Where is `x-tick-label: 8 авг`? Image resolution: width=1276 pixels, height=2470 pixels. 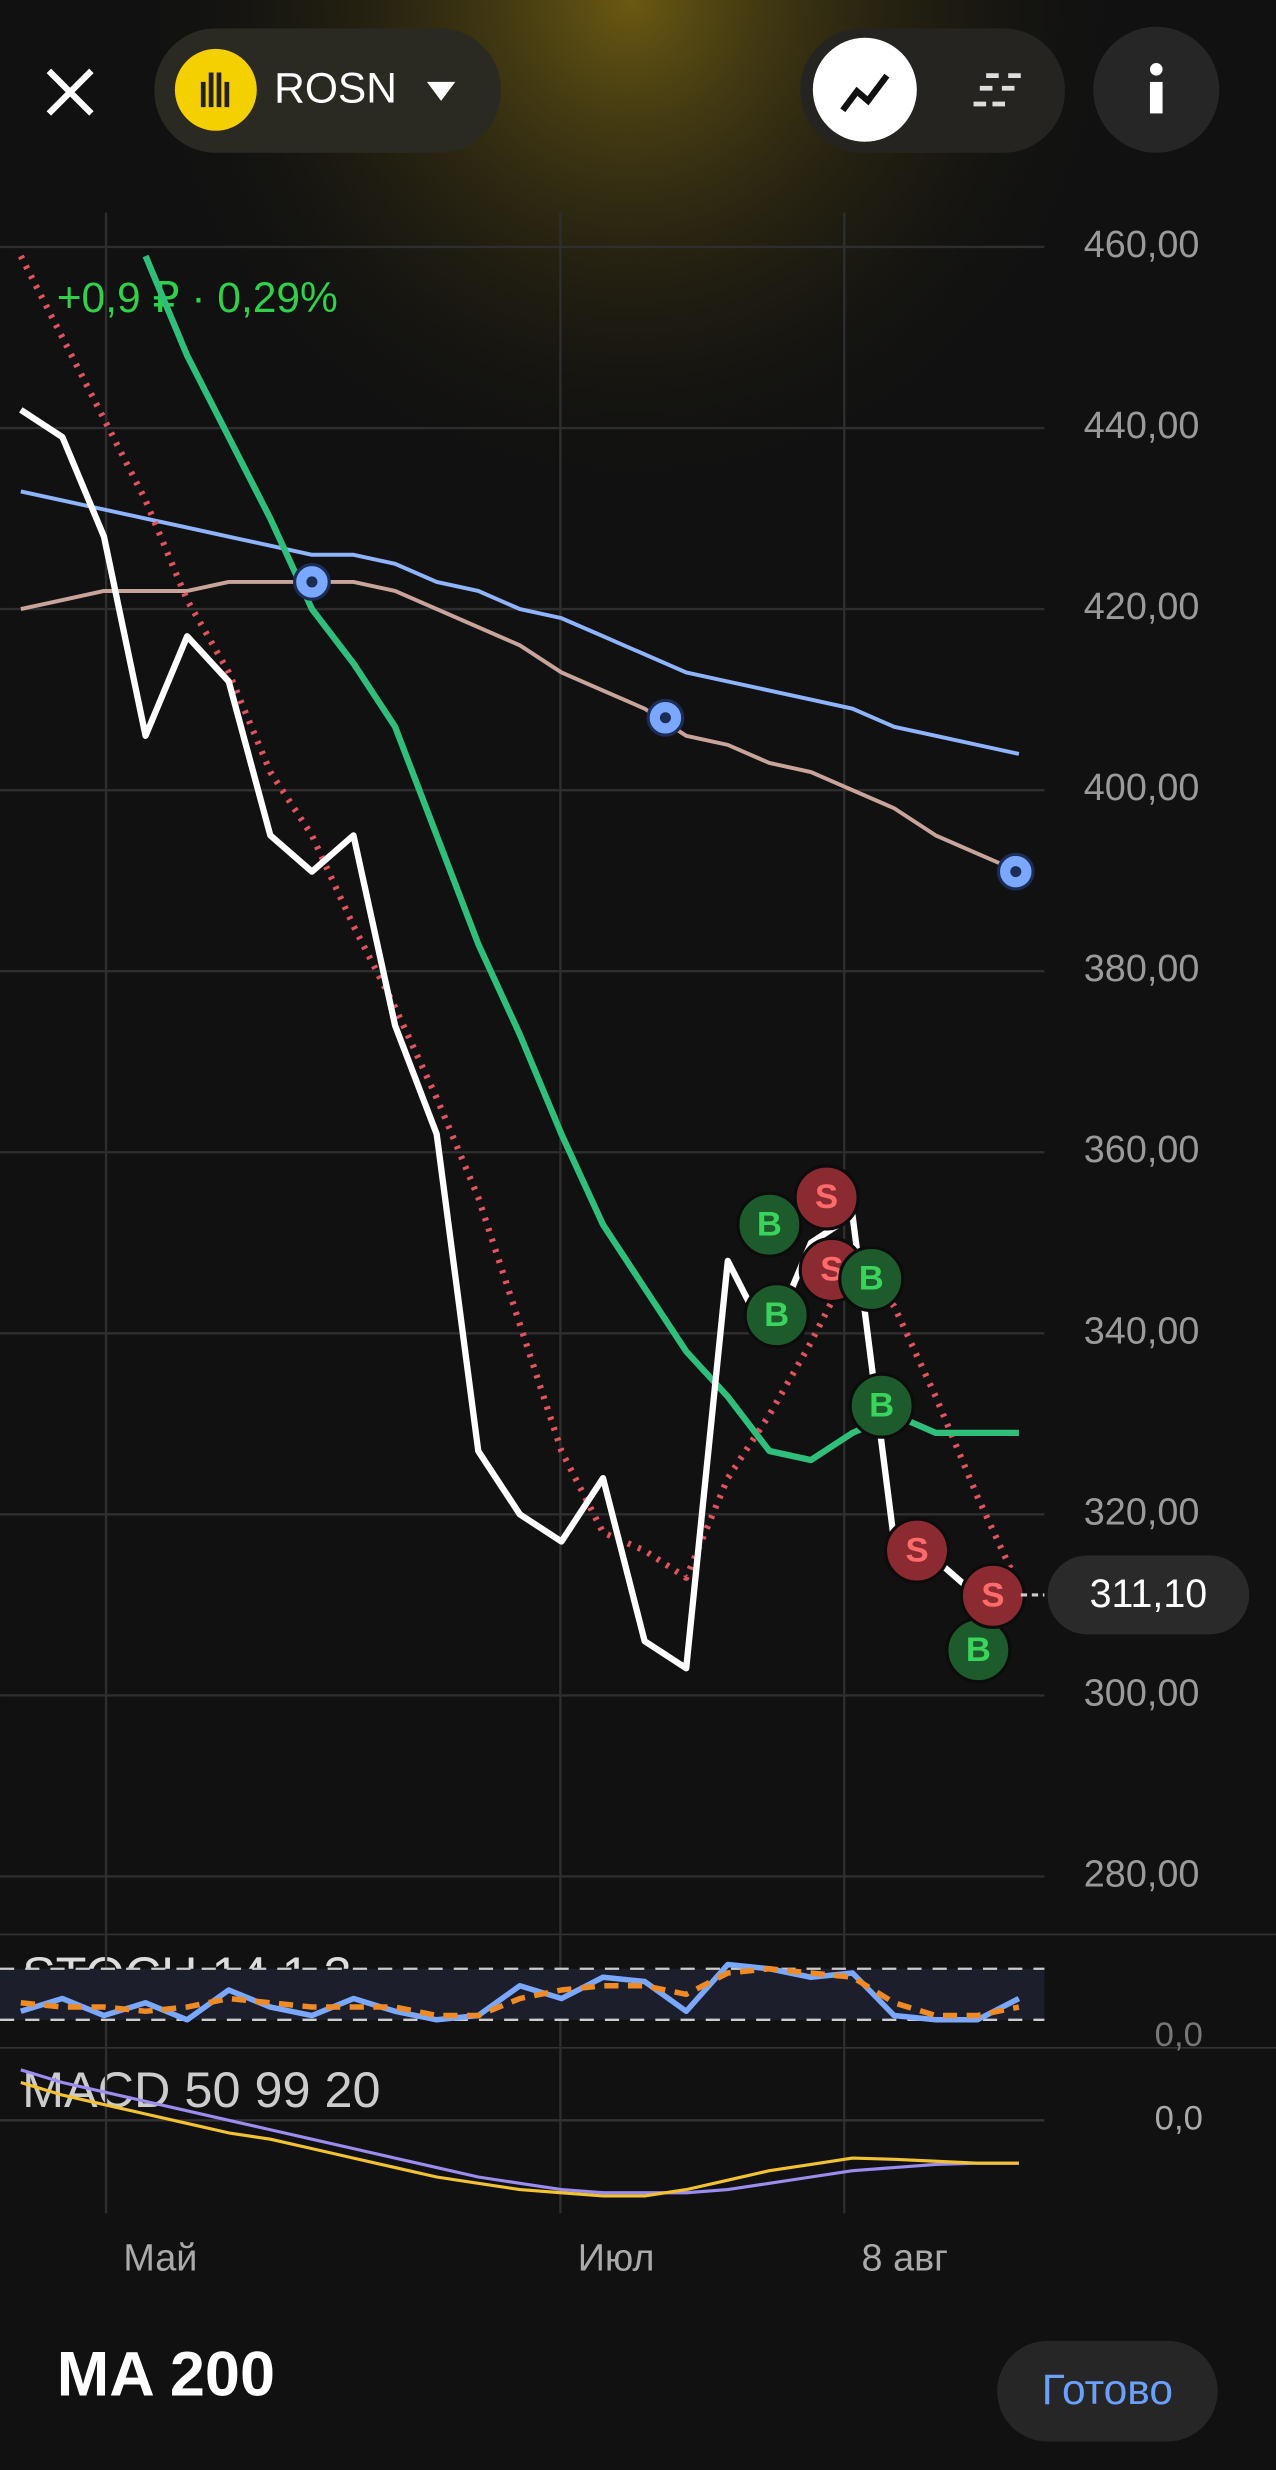 x-tick-label: 8 авг is located at coordinates (905, 2258).